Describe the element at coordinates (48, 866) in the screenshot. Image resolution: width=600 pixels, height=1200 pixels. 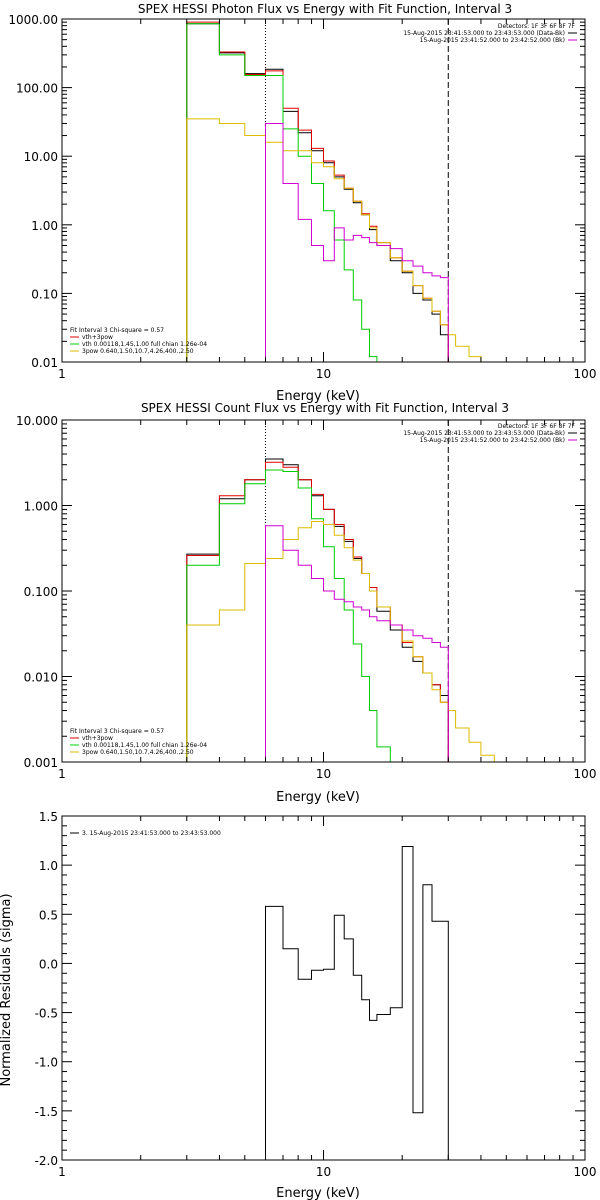
I see `y-tick-label: 1.0` at that location.